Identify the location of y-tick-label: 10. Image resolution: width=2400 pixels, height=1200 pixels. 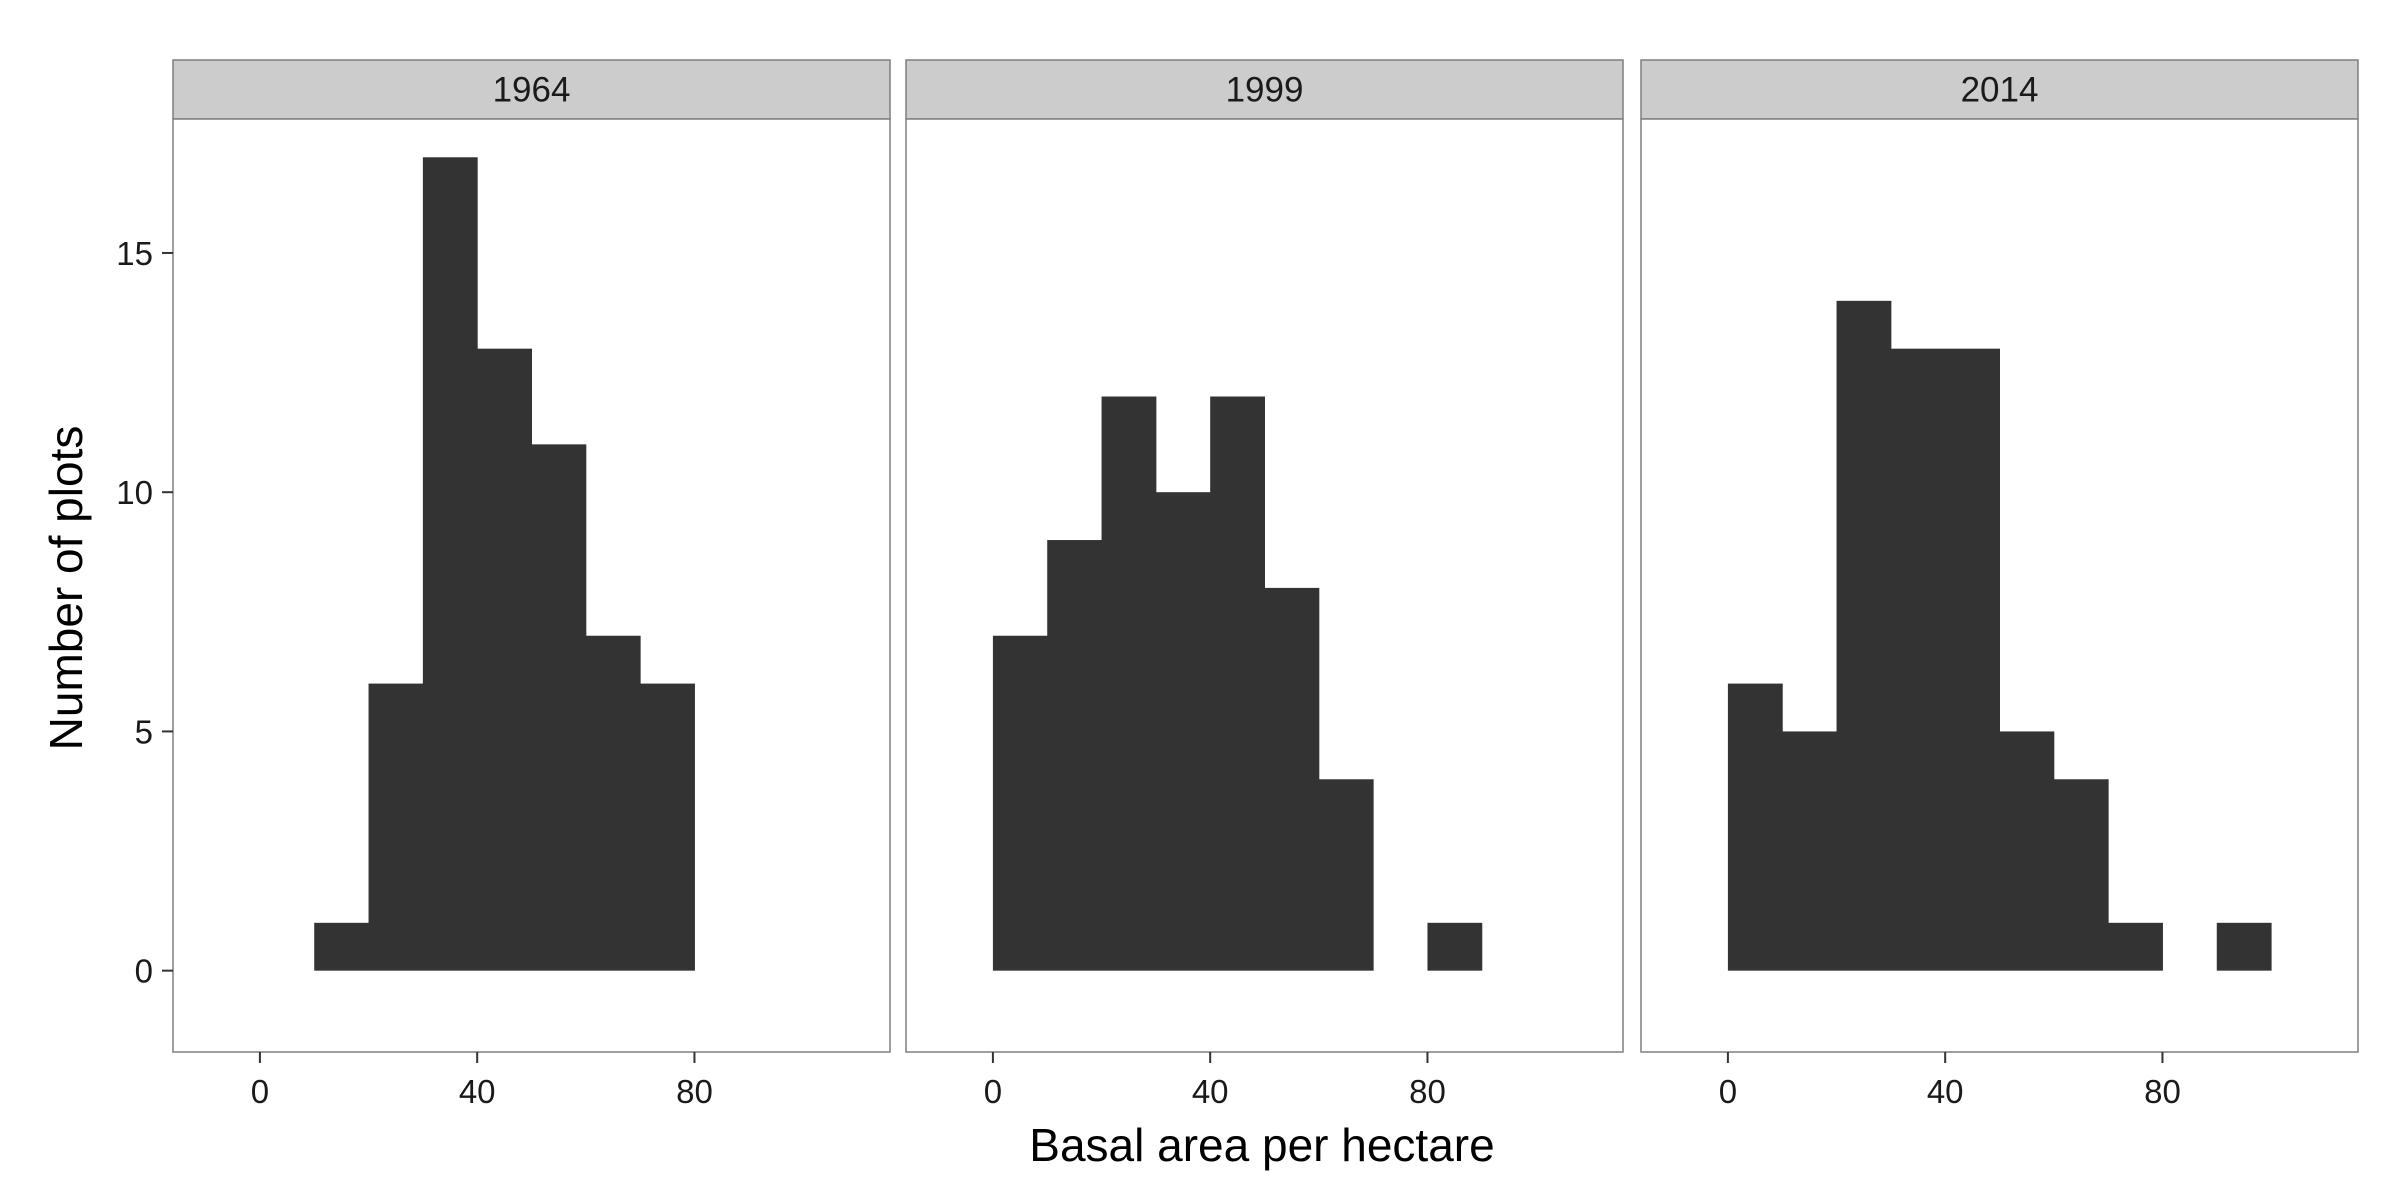
(134, 492).